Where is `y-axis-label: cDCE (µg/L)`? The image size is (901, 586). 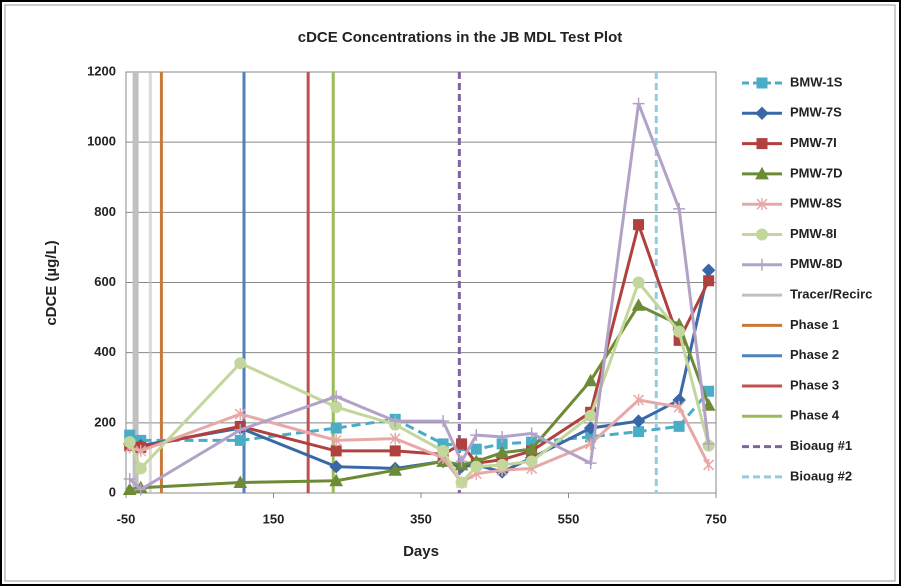 y-axis-label: cDCE (µg/L) is located at coordinates (51, 282).